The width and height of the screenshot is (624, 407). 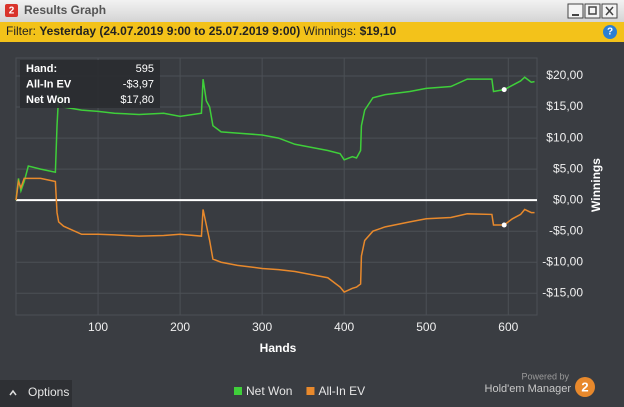 I want to click on powered-by: Powered by, so click(x=545, y=376).